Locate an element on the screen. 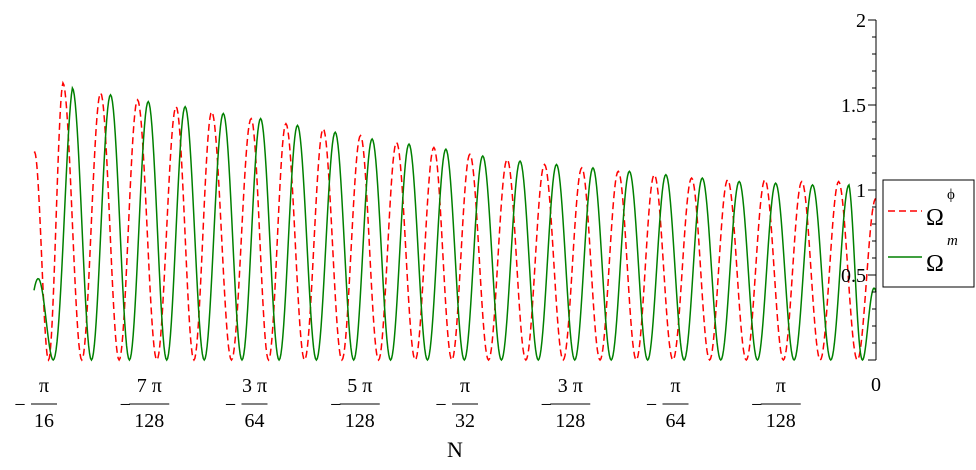 Image resolution: width=976 pixels, height=470 pixels. legend-box is located at coordinates (928, 233).